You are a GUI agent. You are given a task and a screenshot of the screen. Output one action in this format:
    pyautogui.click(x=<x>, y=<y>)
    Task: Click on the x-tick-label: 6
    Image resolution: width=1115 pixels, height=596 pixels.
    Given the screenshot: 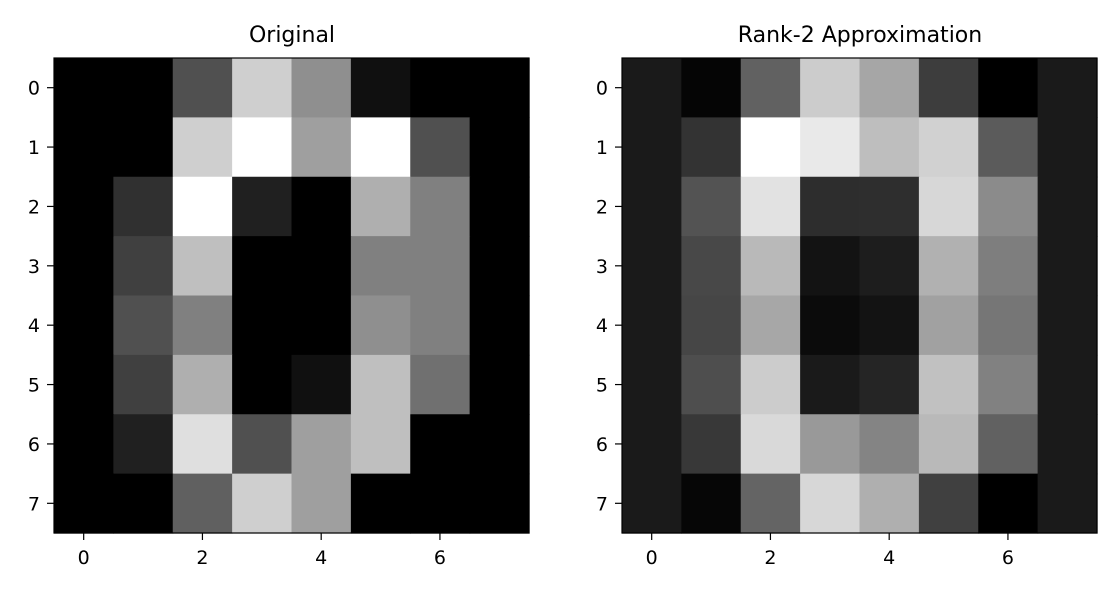 What is the action you would take?
    pyautogui.click(x=1008, y=558)
    